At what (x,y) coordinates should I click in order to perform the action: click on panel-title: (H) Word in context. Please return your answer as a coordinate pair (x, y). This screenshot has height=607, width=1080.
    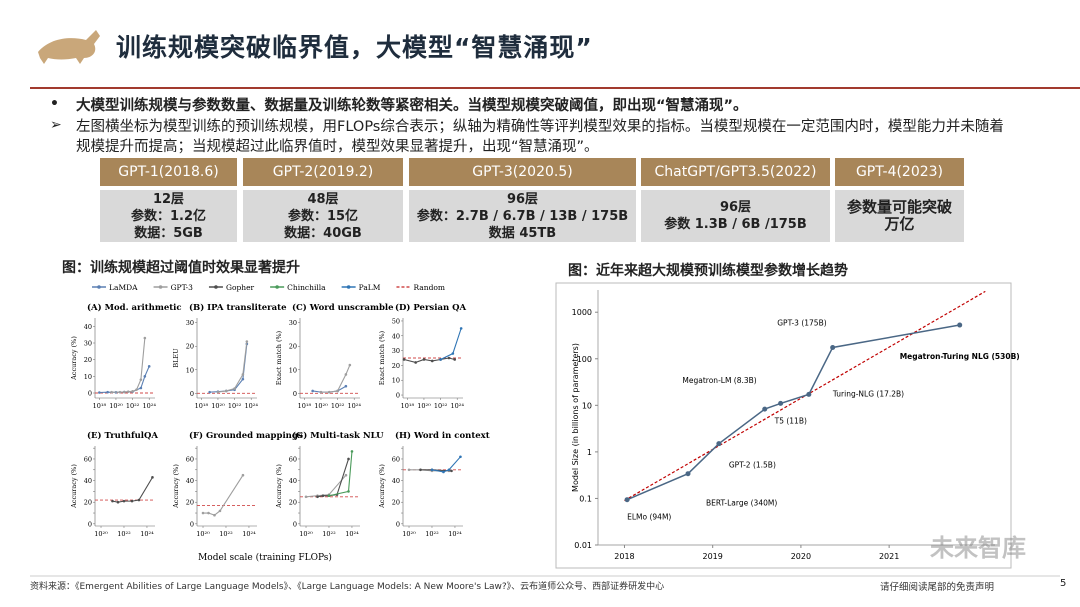
    Looking at the image, I should click on (442, 435).